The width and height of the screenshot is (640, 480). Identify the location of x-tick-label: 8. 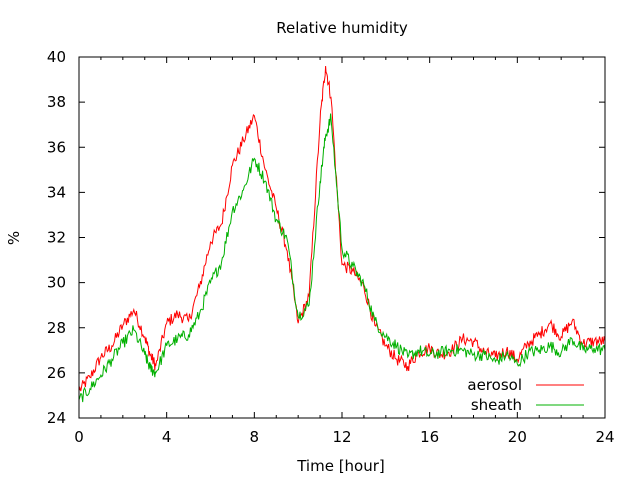
(255, 437).